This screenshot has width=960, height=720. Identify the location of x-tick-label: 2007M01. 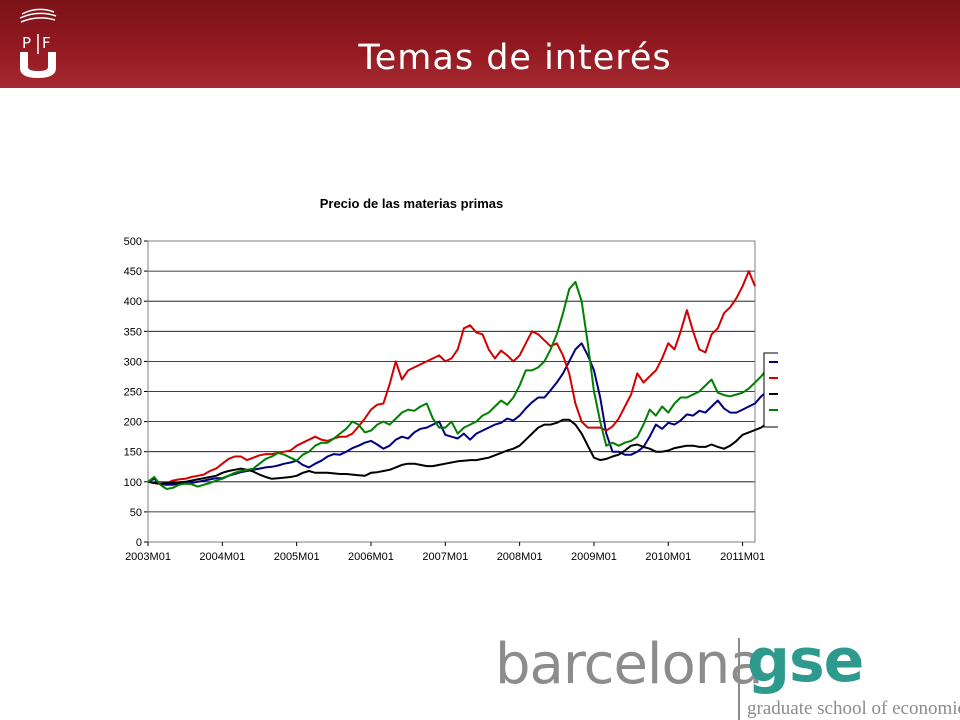
(445, 557).